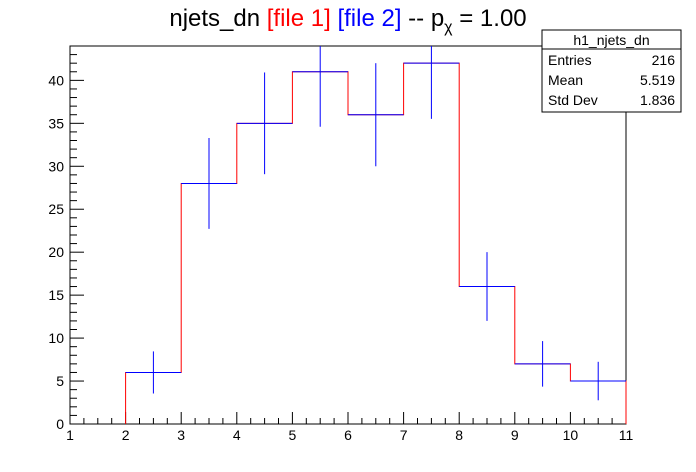  Describe the element at coordinates (570, 60) in the screenshot. I see `stats-label: Entries` at that location.